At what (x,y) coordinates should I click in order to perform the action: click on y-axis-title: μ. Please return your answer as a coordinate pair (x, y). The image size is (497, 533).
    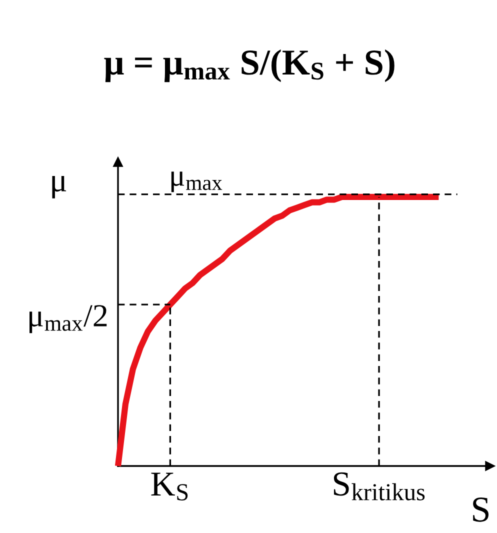
    Looking at the image, I should click on (59, 187).